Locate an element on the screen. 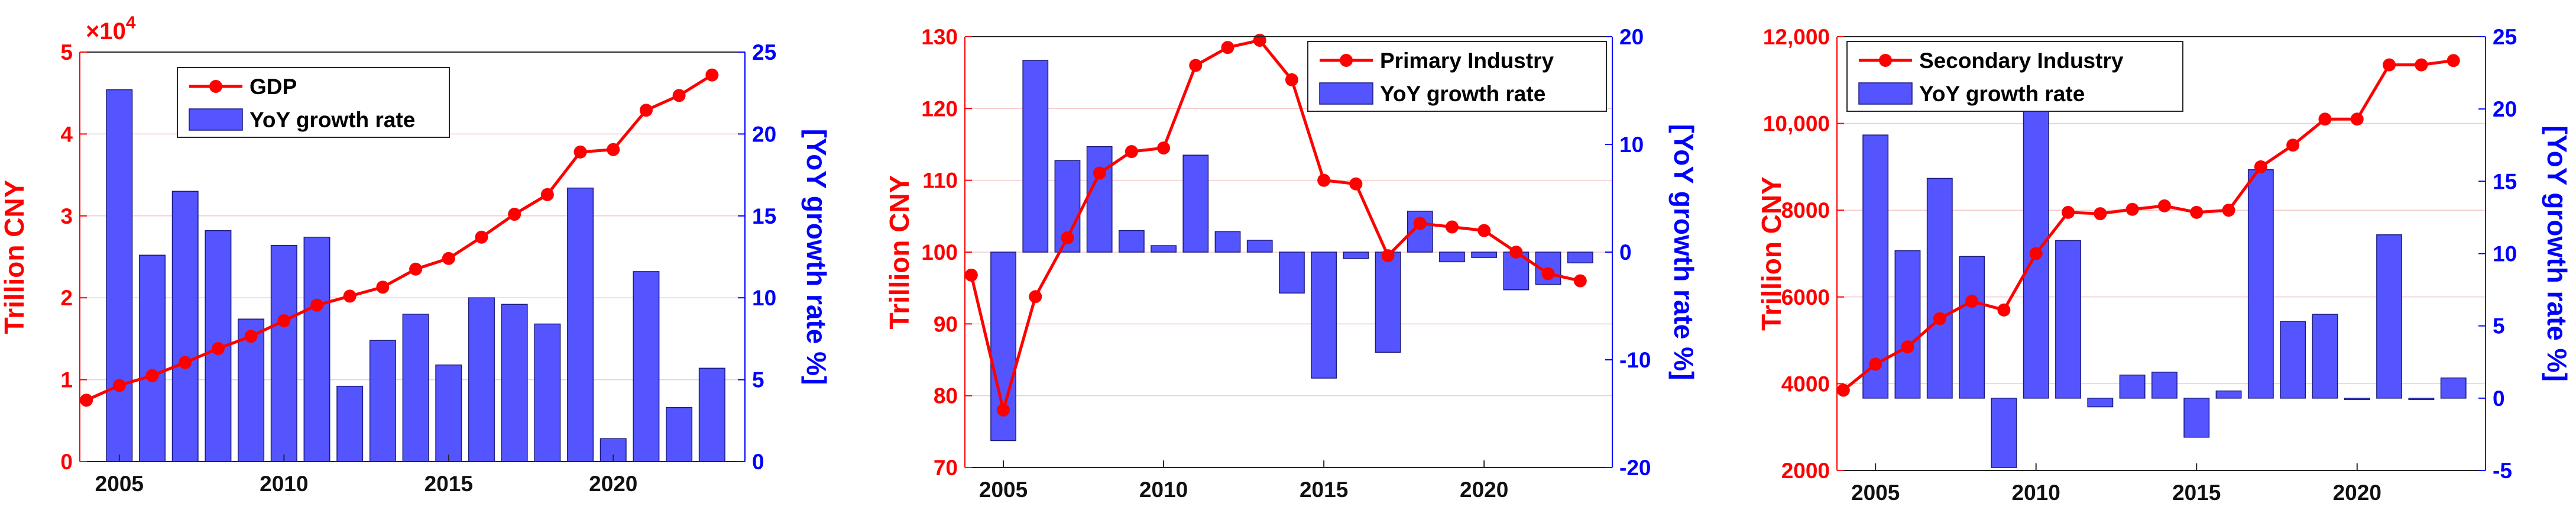 The image size is (2576, 519). legend-line-label: Primary Industry is located at coordinates (1467, 61).